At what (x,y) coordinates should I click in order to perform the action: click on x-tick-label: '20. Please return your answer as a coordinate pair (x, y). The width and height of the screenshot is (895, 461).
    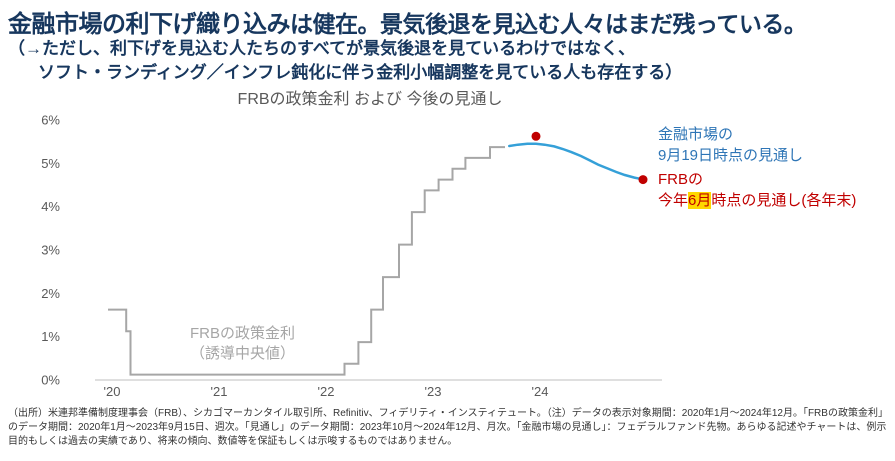
    Looking at the image, I should click on (112, 391).